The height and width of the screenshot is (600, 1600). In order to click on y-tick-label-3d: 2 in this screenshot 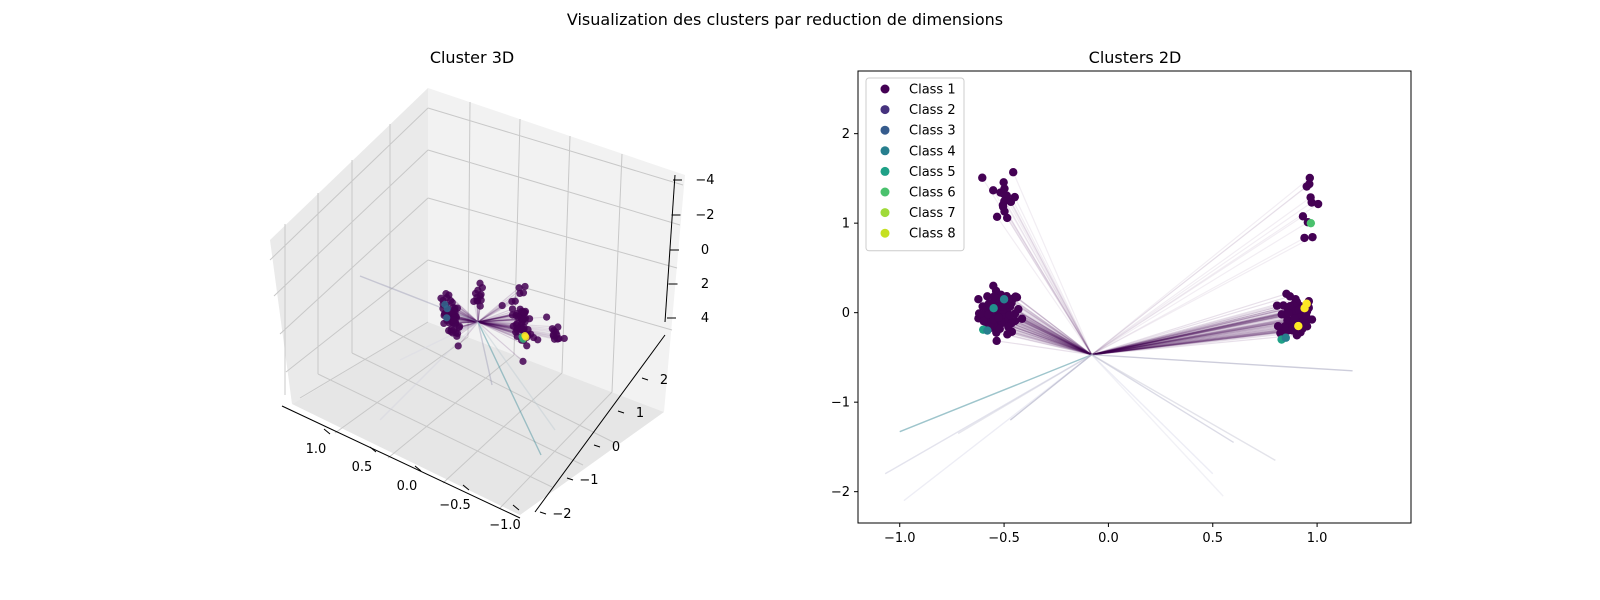, I will do `click(664, 380)`.